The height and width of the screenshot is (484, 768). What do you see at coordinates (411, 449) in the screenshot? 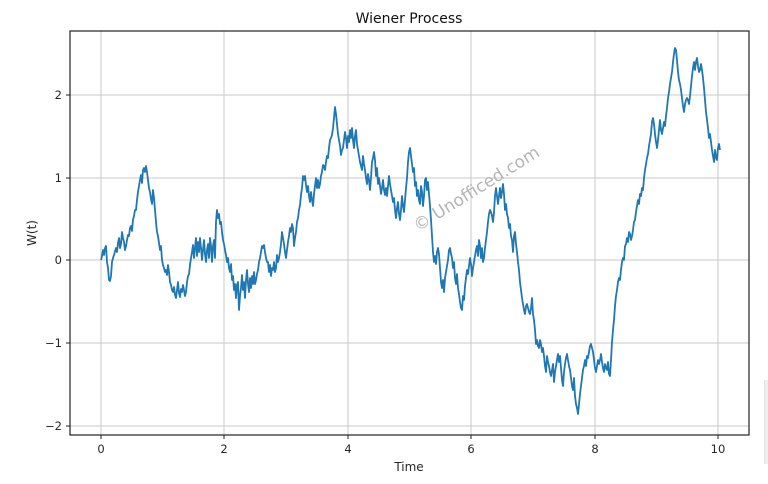
I see `x-tick-labels: 0 2 4 6 8 10` at bounding box center [411, 449].